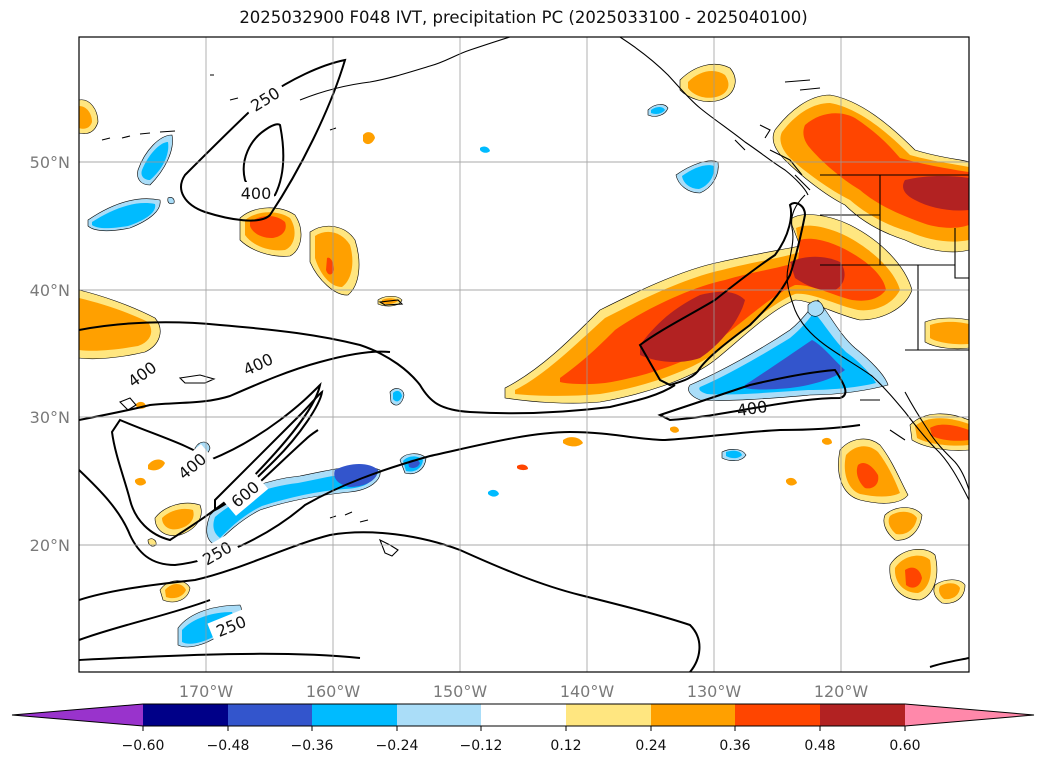 This screenshot has width=1047, height=765. What do you see at coordinates (312, 746) in the screenshot?
I see `colorbar-label-neg-036: −0.36` at bounding box center [312, 746].